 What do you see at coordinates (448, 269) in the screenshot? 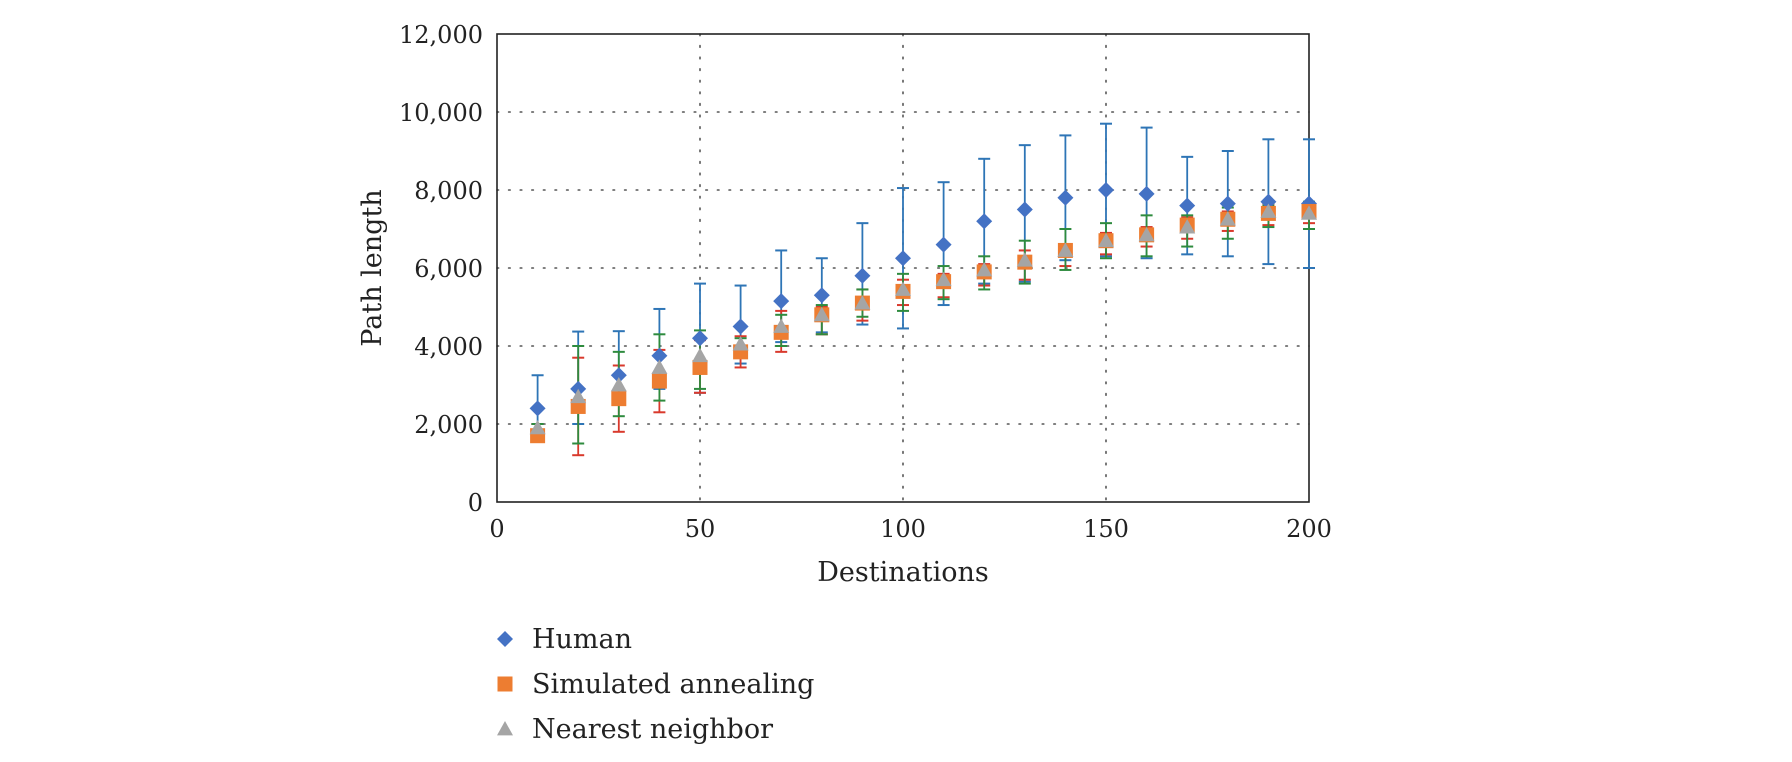
I see `y-tick-label: 6,000` at bounding box center [448, 269].